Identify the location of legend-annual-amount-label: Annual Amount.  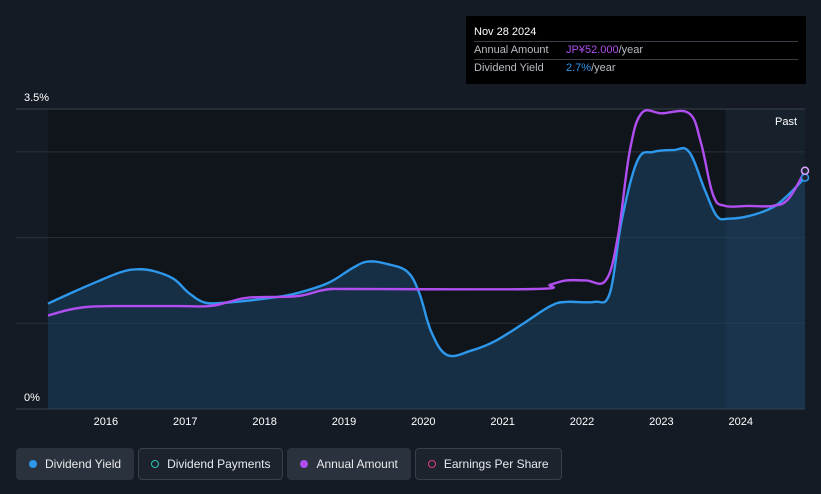
(357, 464).